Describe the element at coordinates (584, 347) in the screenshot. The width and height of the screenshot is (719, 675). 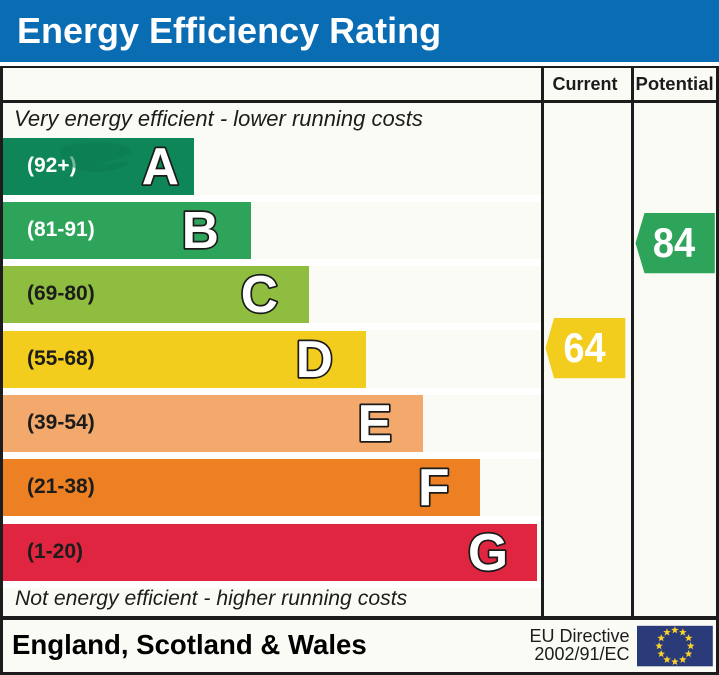
I see `svg-text: 64` at that location.